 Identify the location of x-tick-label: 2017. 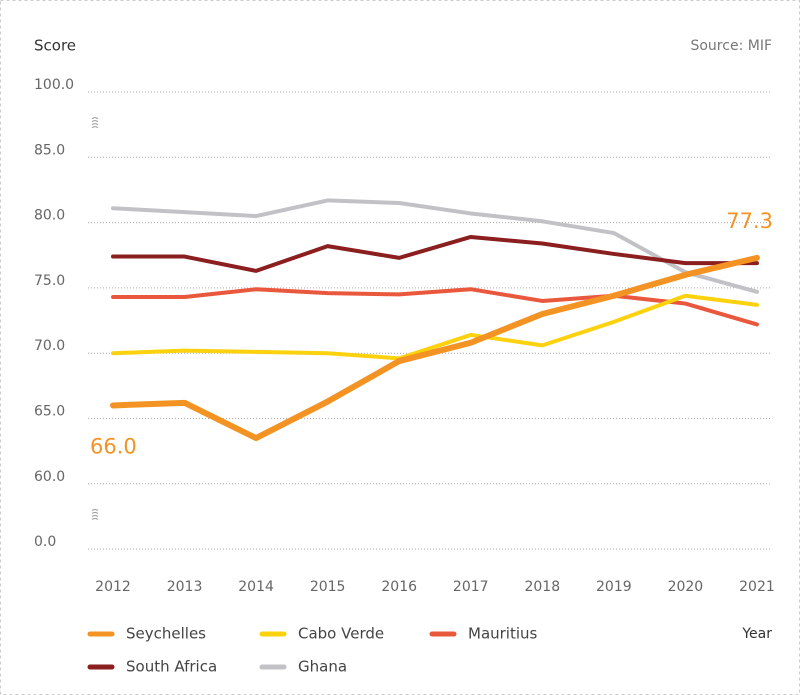
(471, 587).